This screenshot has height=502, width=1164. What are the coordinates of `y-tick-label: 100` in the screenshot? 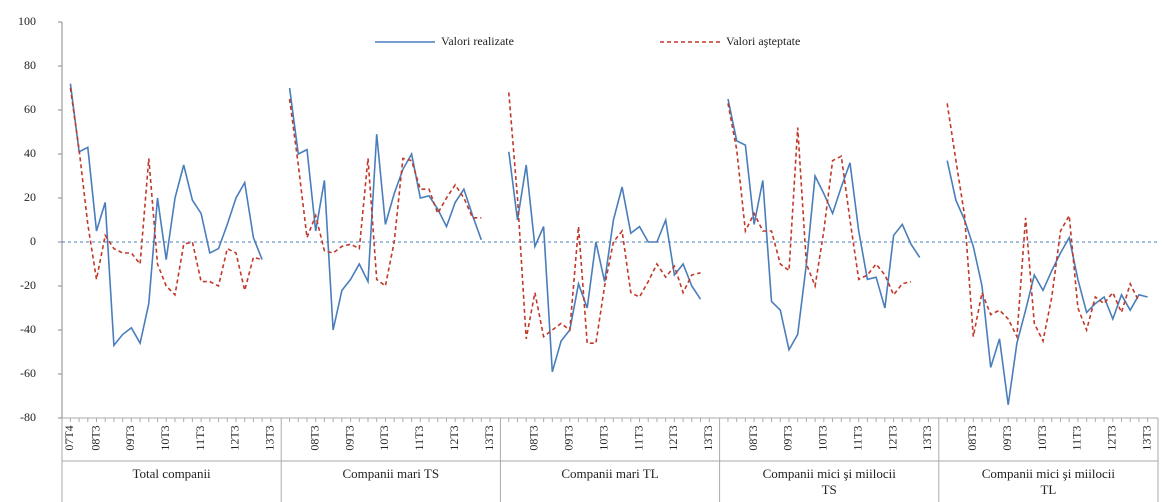 It's located at (27, 21).